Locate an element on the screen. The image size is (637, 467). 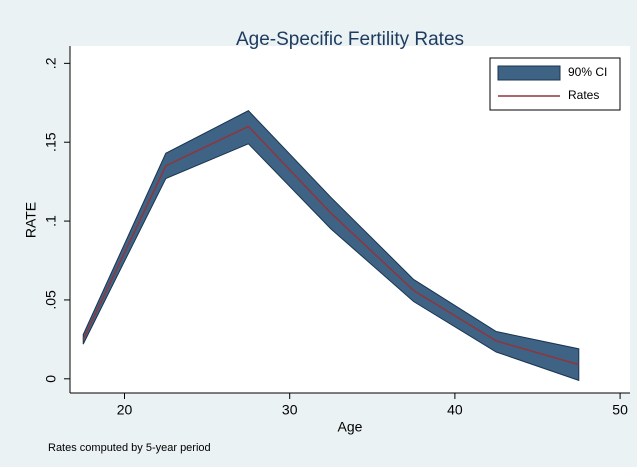
y-axis-label: RATE is located at coordinates (31, 220).